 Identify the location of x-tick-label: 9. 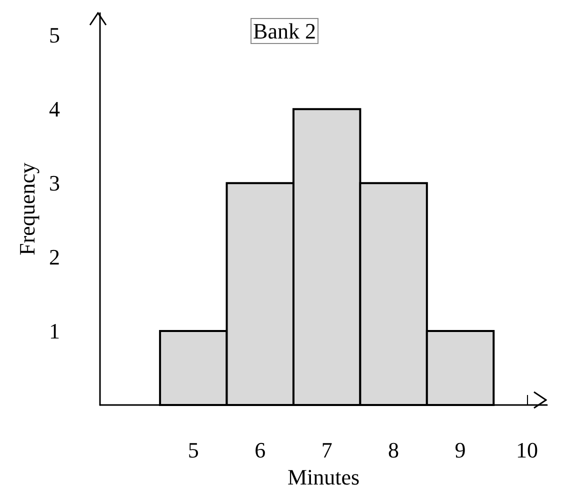
(460, 450).